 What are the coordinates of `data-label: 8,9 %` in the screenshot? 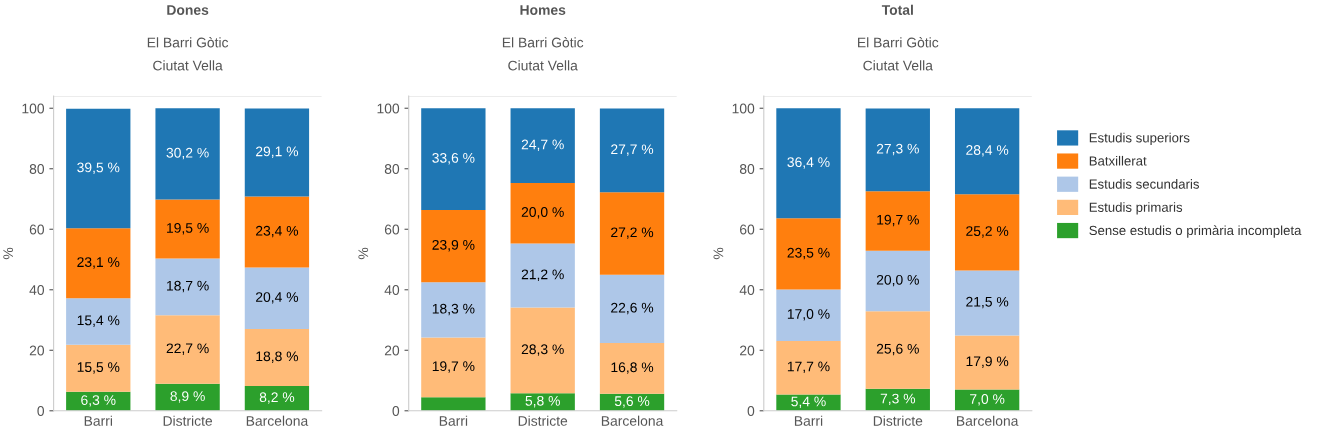 It's located at (187, 397).